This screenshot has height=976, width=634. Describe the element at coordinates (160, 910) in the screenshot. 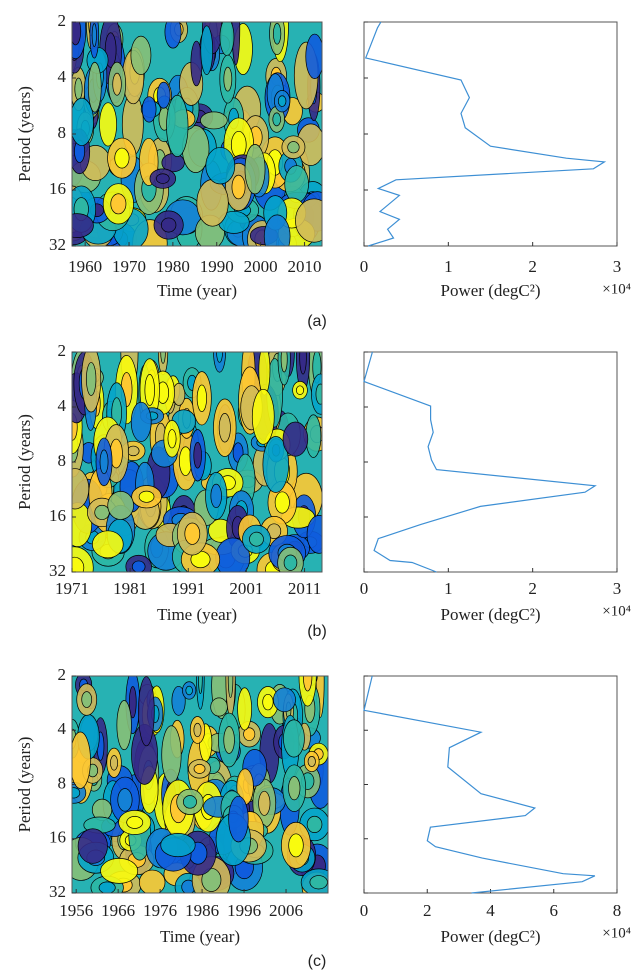

I see `x-tick-label: 1976` at that location.